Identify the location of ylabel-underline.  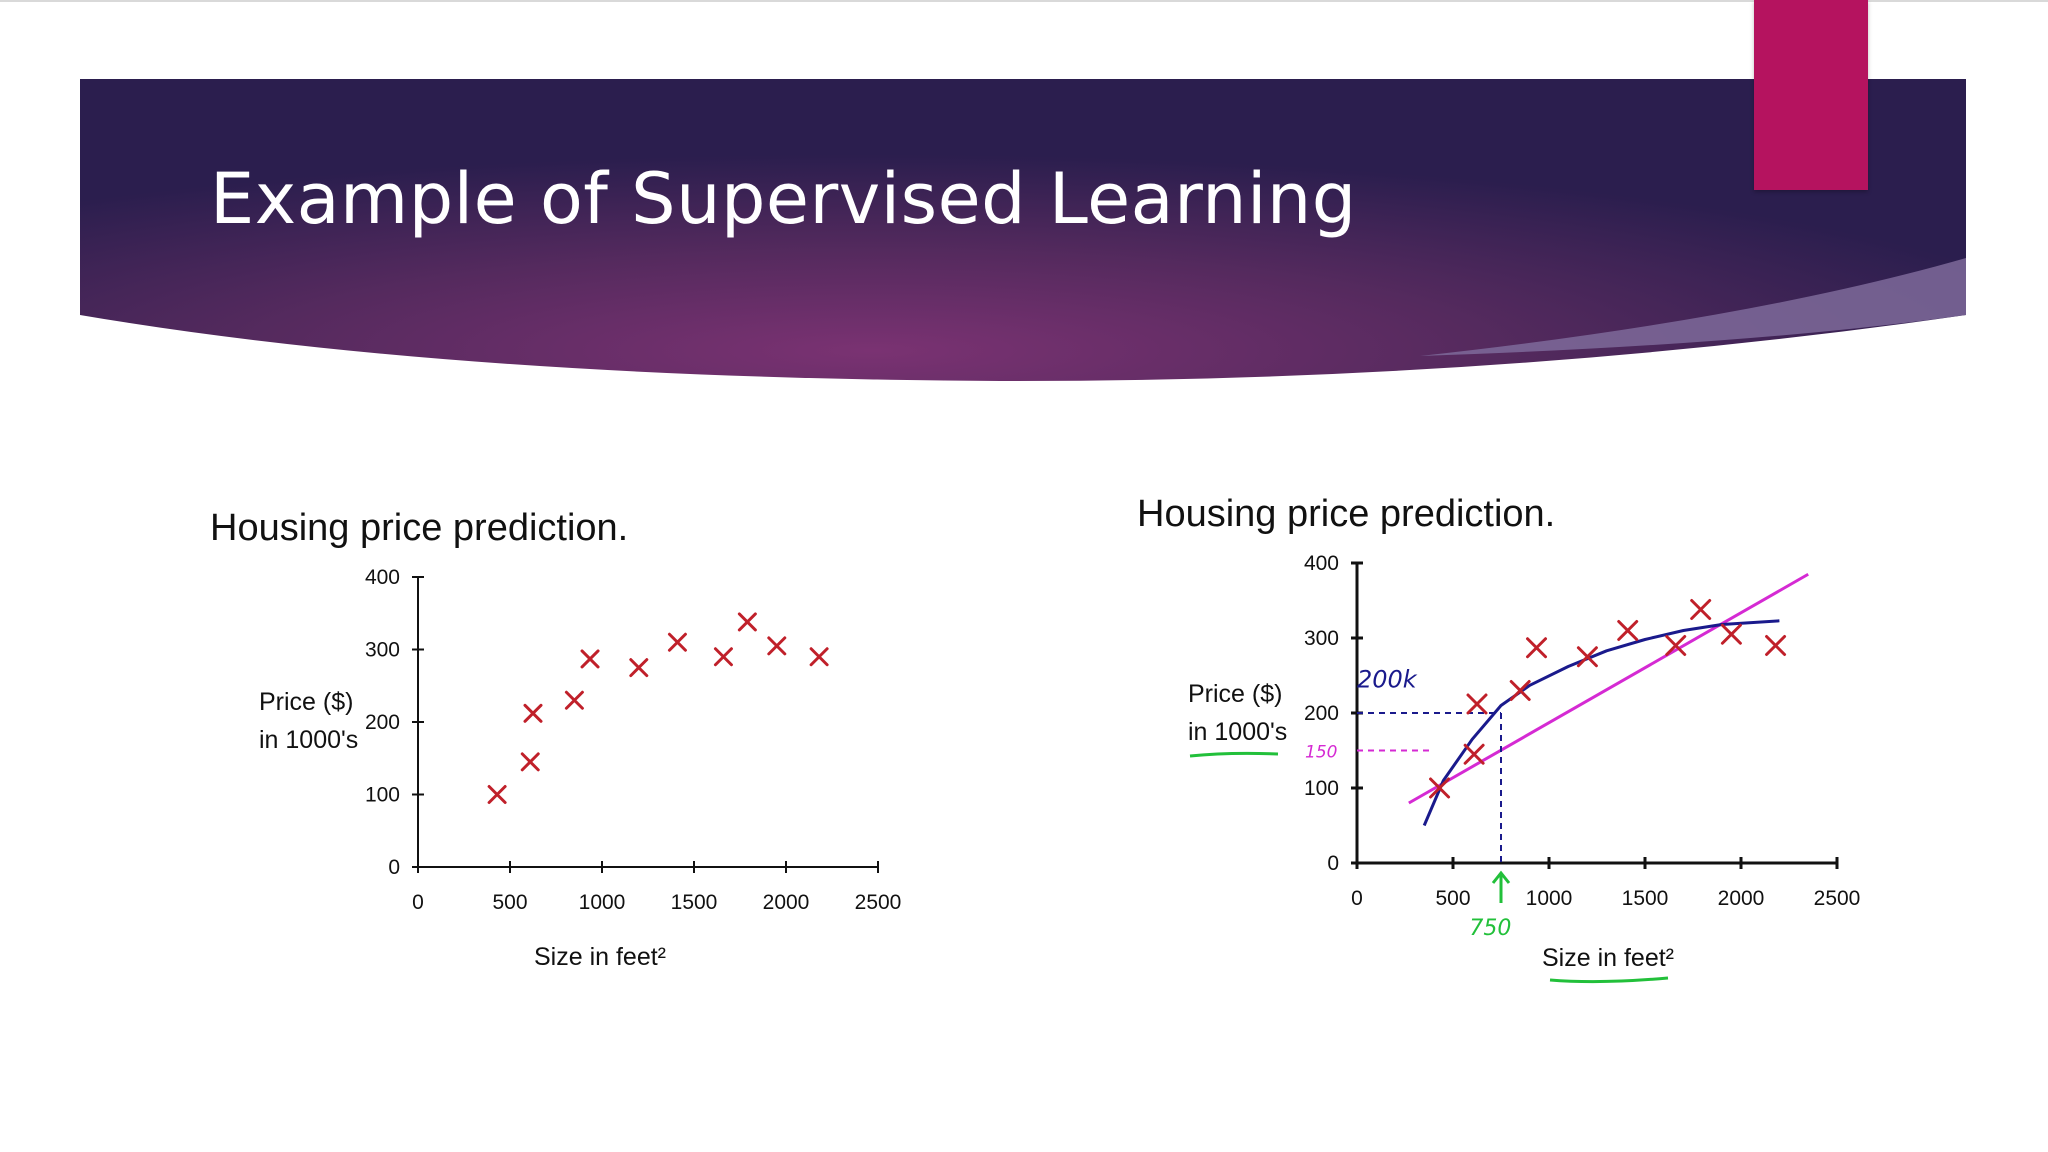
(1234, 754).